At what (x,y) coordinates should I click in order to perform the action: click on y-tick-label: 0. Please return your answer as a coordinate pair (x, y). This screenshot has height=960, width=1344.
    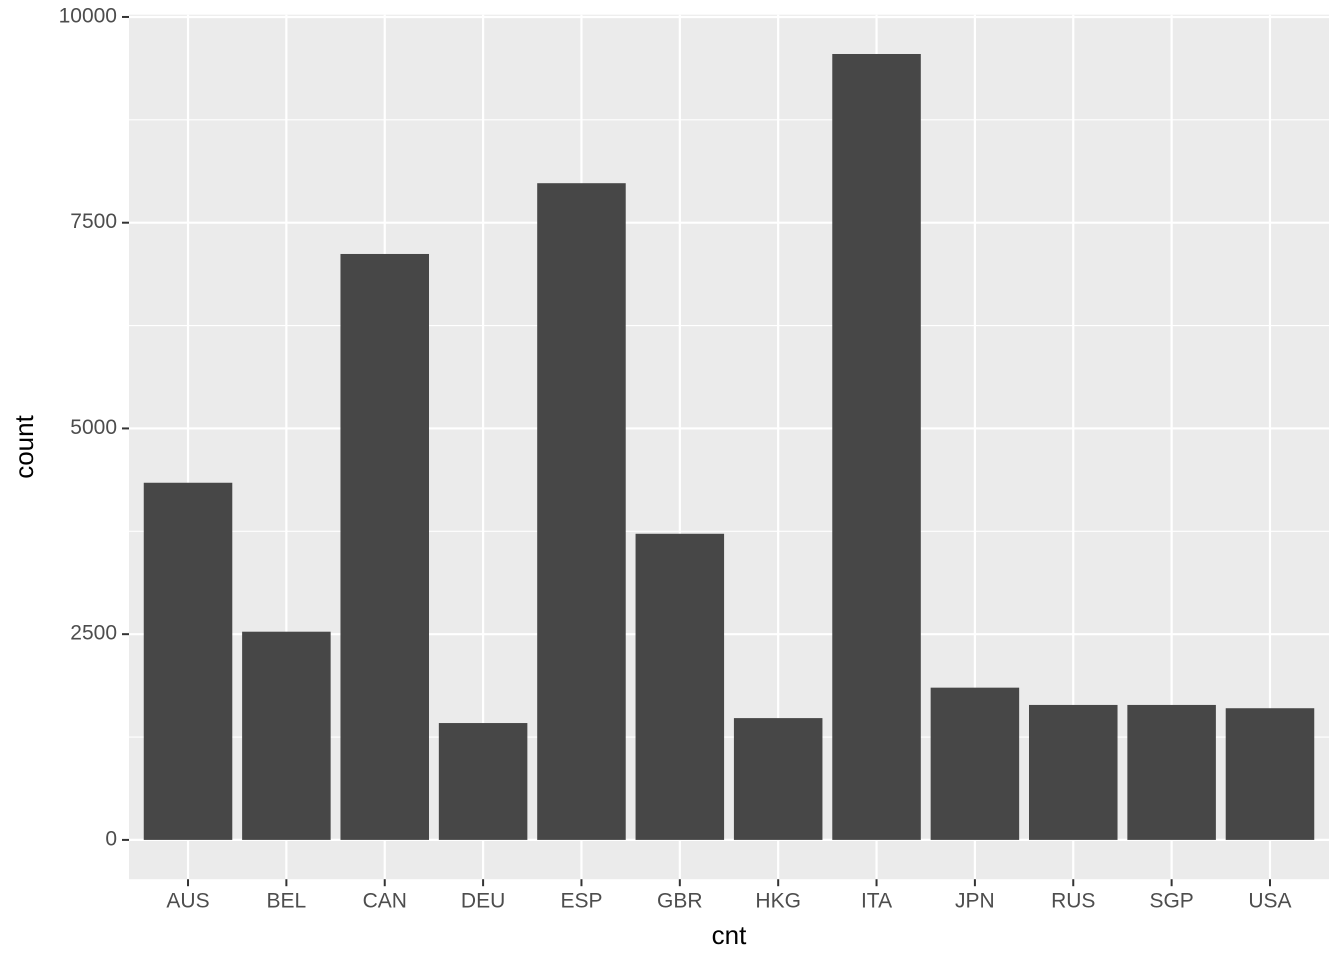
    Looking at the image, I should click on (111, 838).